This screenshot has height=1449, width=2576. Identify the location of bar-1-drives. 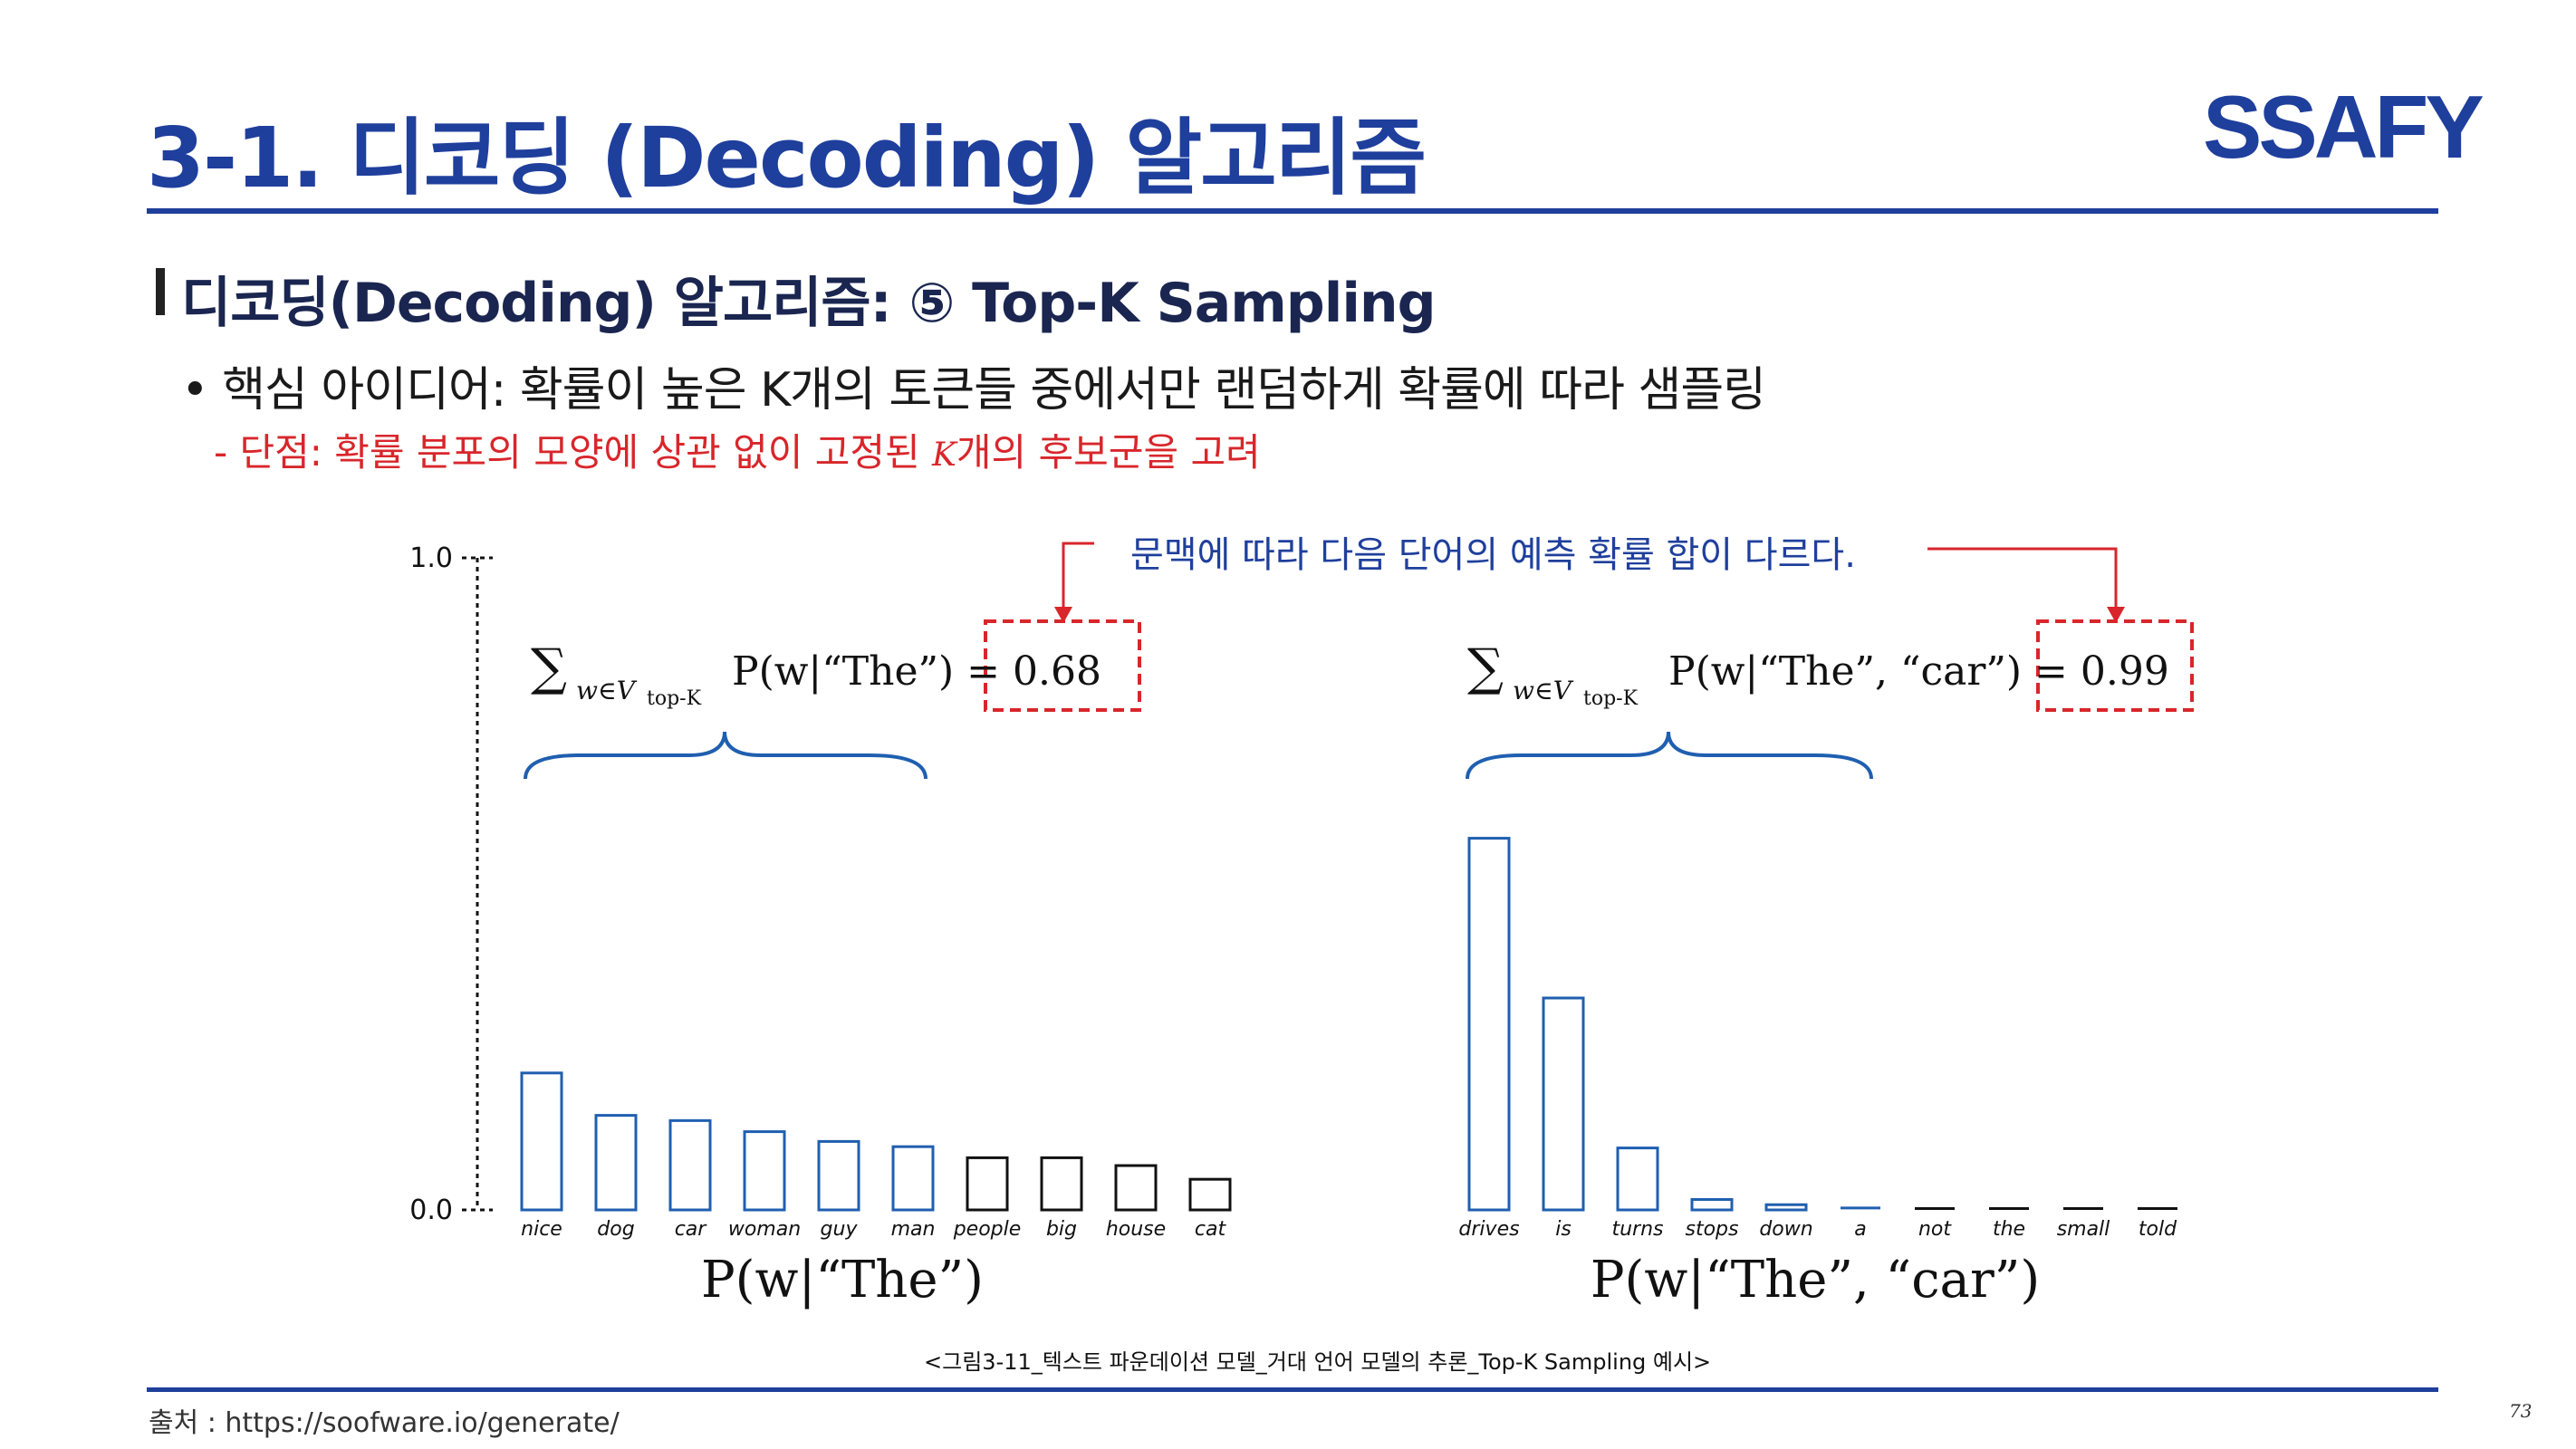
(1489, 1024).